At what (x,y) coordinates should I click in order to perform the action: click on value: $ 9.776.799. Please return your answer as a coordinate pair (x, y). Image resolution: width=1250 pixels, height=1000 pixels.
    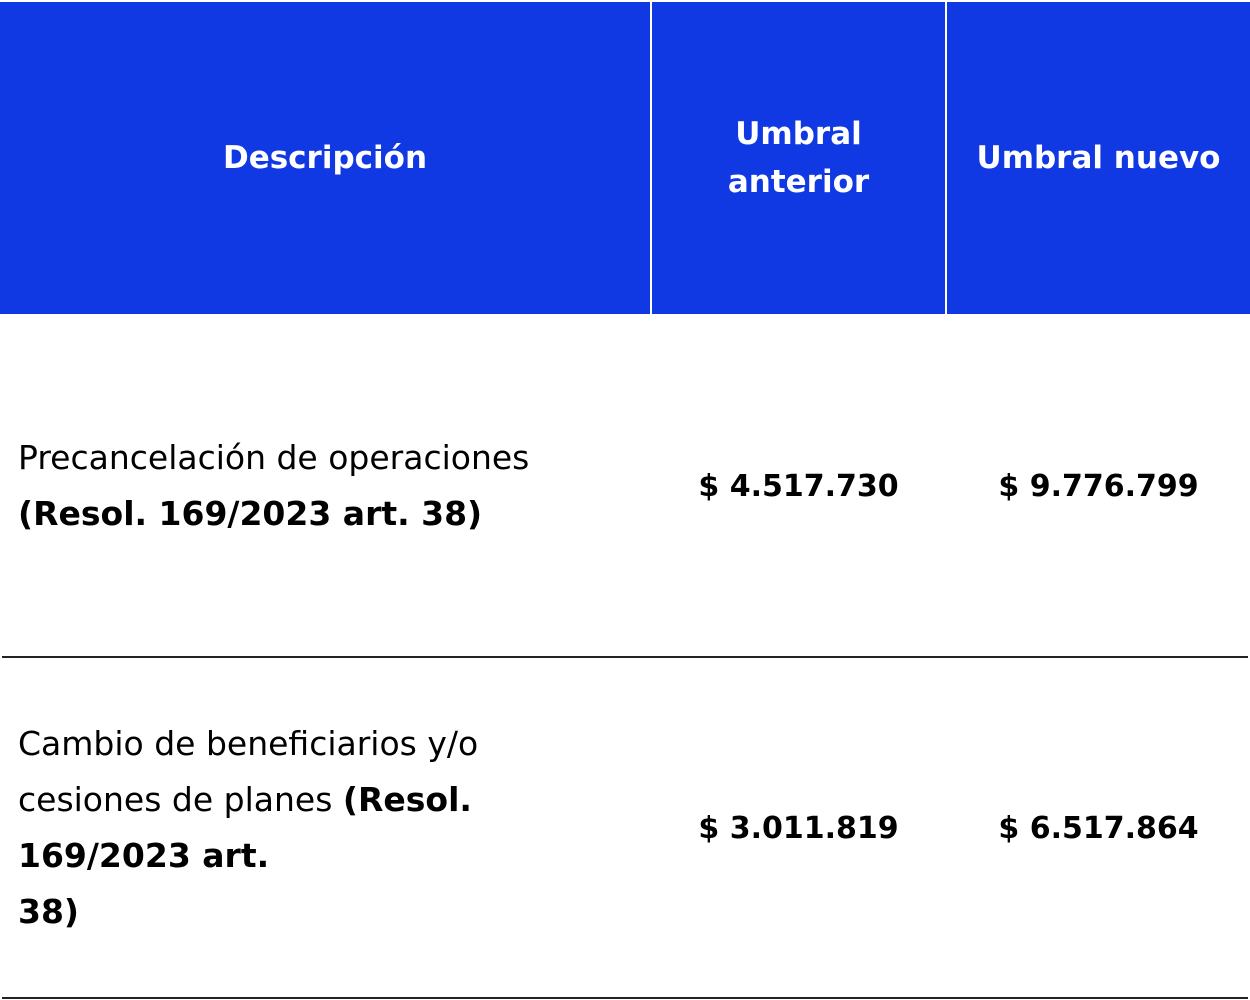
    Looking at the image, I should click on (1098, 486).